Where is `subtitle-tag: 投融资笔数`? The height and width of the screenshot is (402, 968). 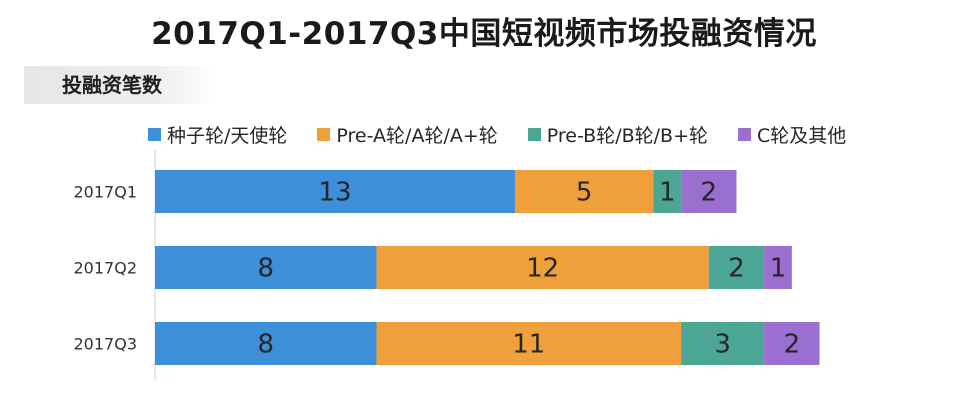 subtitle-tag: 投融资笔数 is located at coordinates (119, 85).